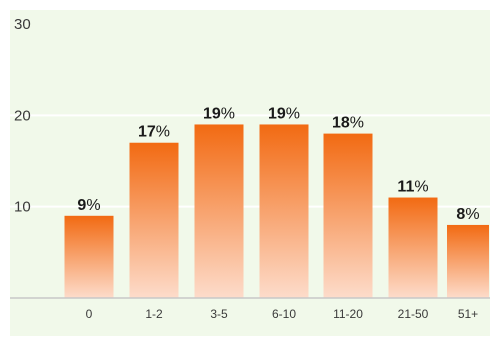 The height and width of the screenshot is (337, 490). I want to click on x-tick-label: 3-5, so click(219, 314).